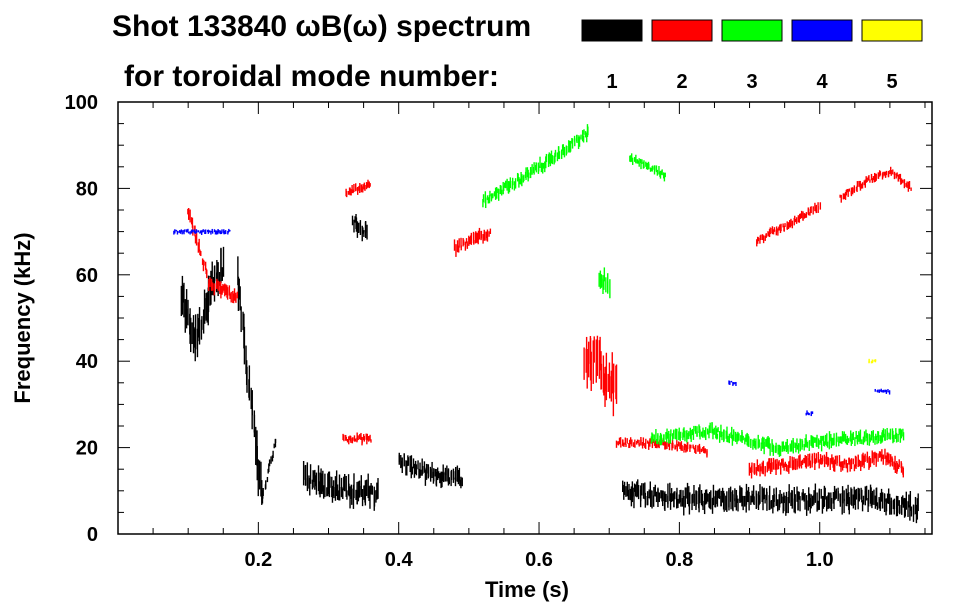 The width and height of the screenshot is (963, 615). What do you see at coordinates (681, 82) in the screenshot?
I see `legend-label-2: 2` at bounding box center [681, 82].